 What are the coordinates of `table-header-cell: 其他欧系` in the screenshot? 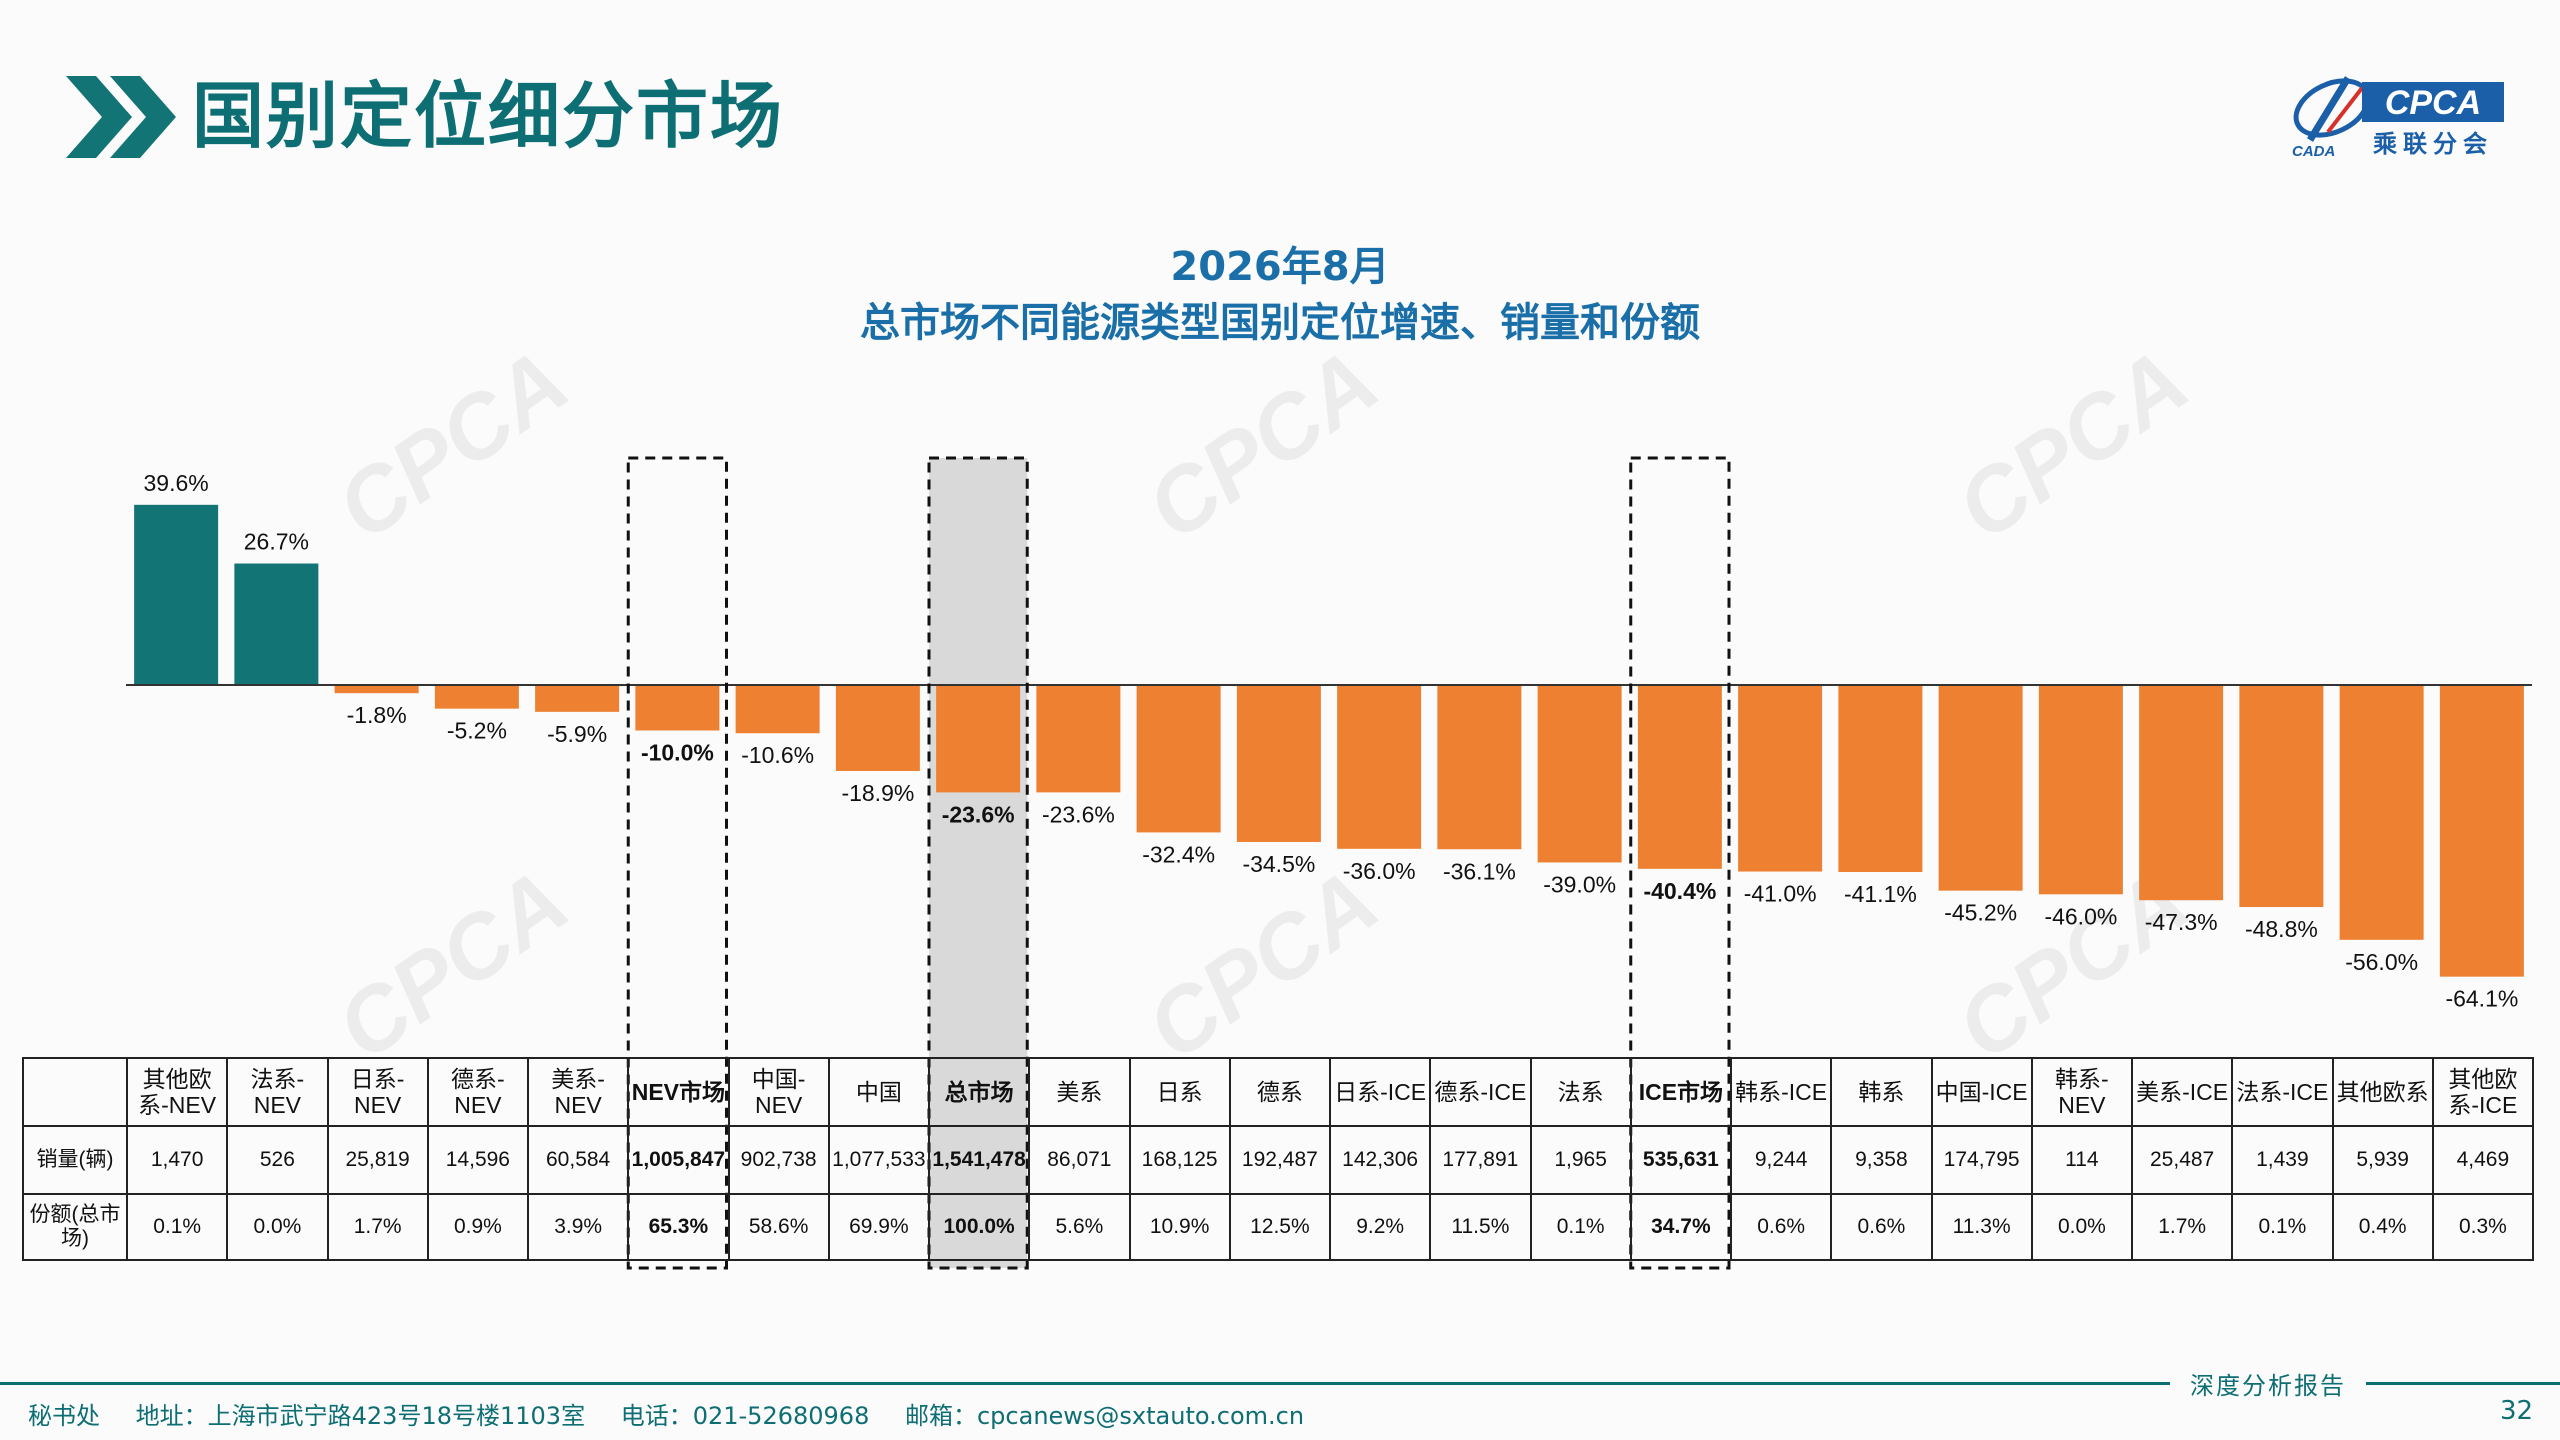 It's located at (2382, 1092).